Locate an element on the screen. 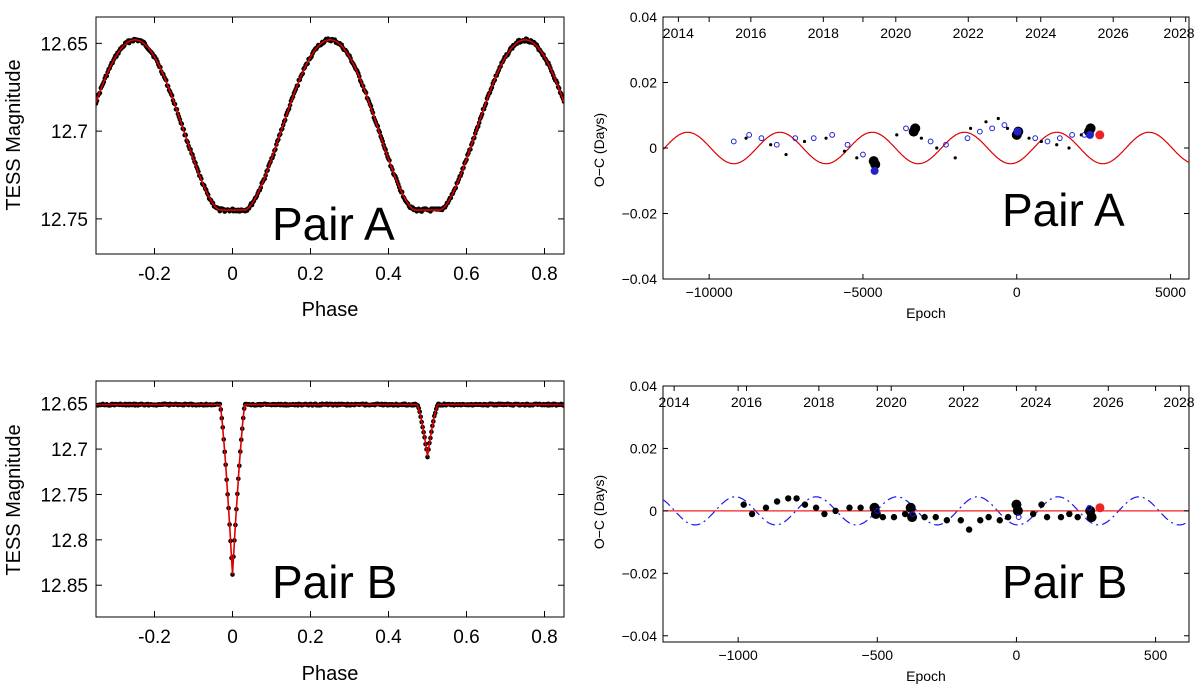 This screenshot has width=1200, height=687. x-tick-label: 0.2 is located at coordinates (310, 637).